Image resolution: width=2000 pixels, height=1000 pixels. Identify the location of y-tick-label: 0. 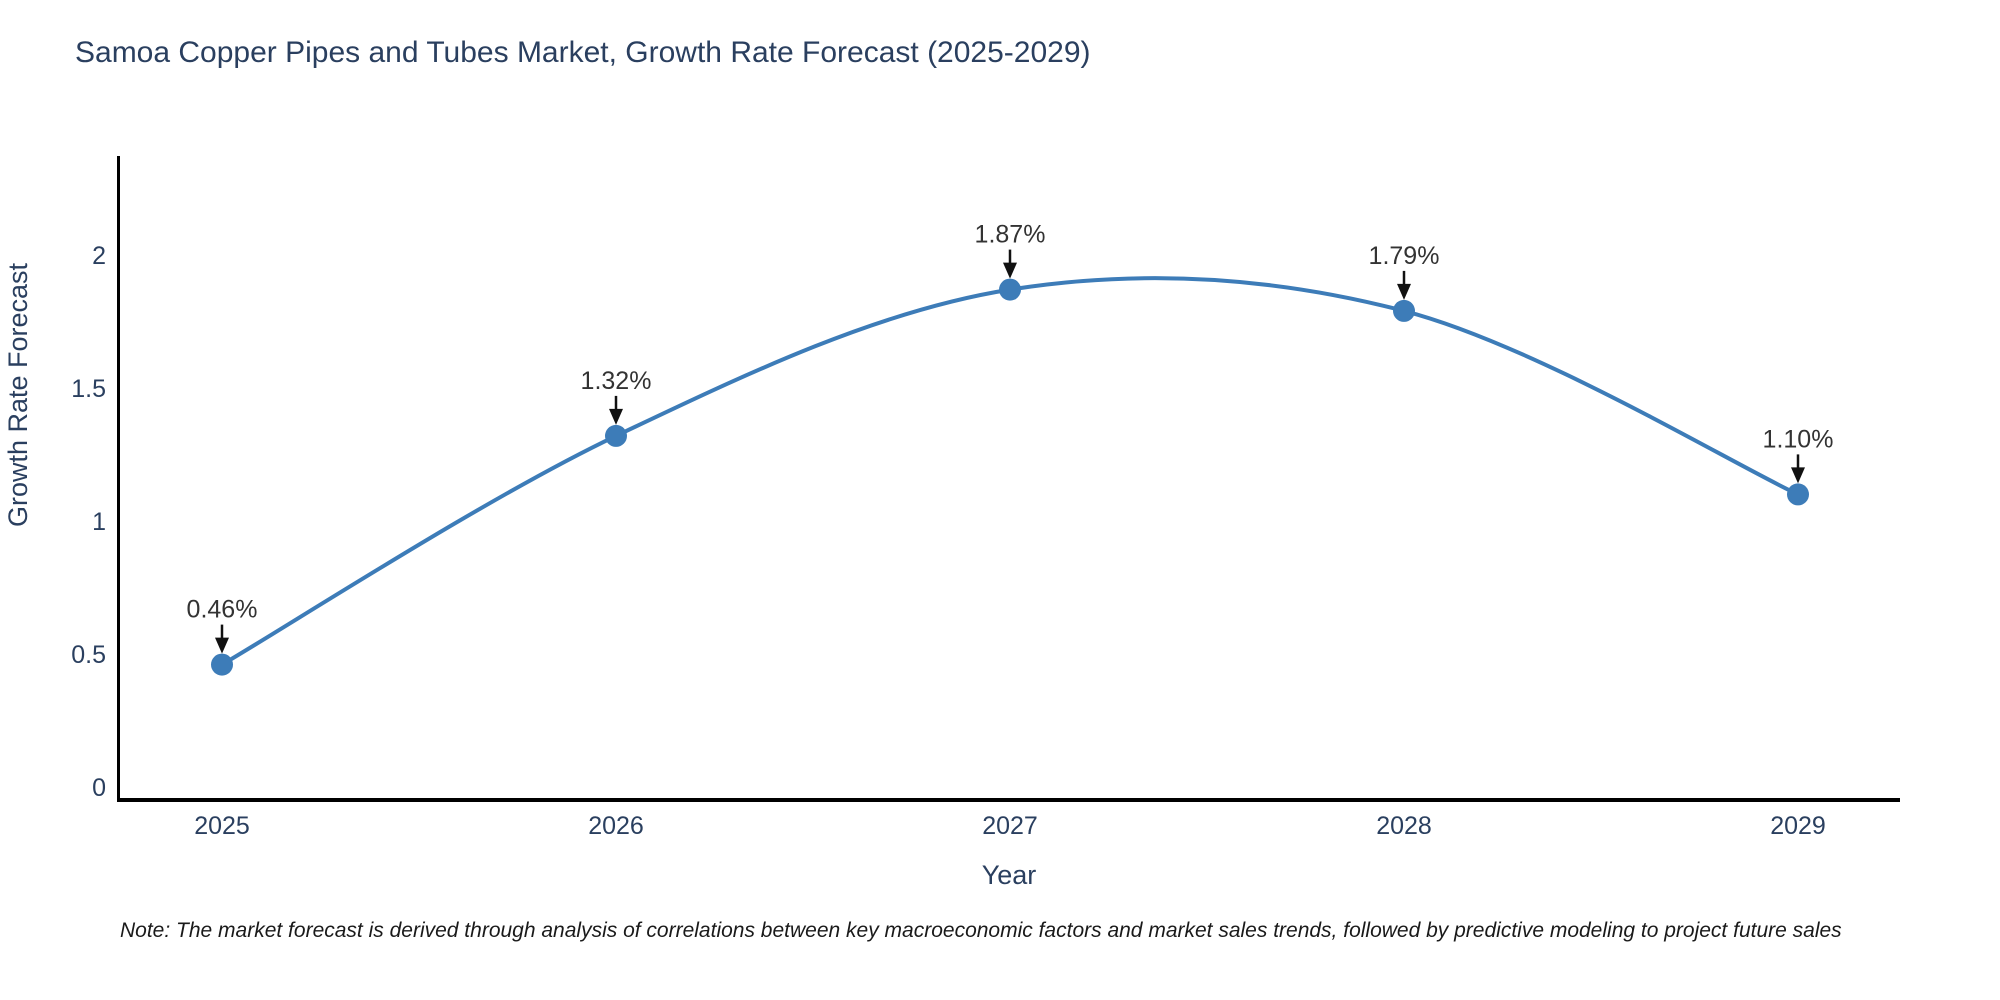
(99, 788).